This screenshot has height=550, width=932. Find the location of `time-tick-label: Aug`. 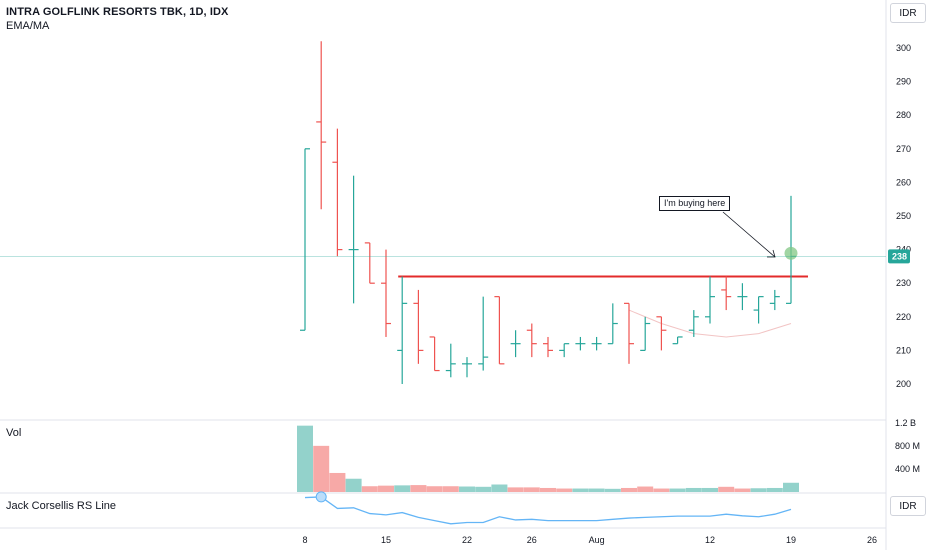

time-tick-label: Aug is located at coordinates (597, 540).